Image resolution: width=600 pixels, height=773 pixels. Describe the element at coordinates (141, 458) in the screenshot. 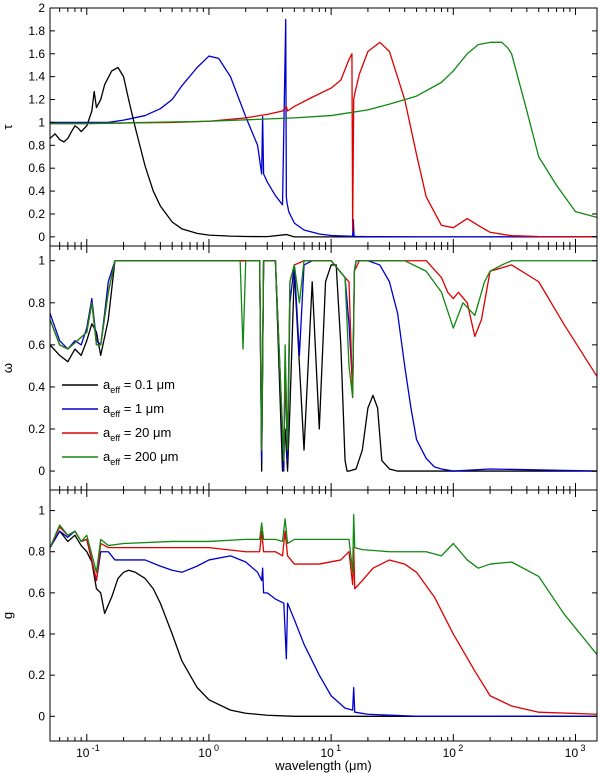

I see `legend-label-a200: aeff = 200 μm` at that location.